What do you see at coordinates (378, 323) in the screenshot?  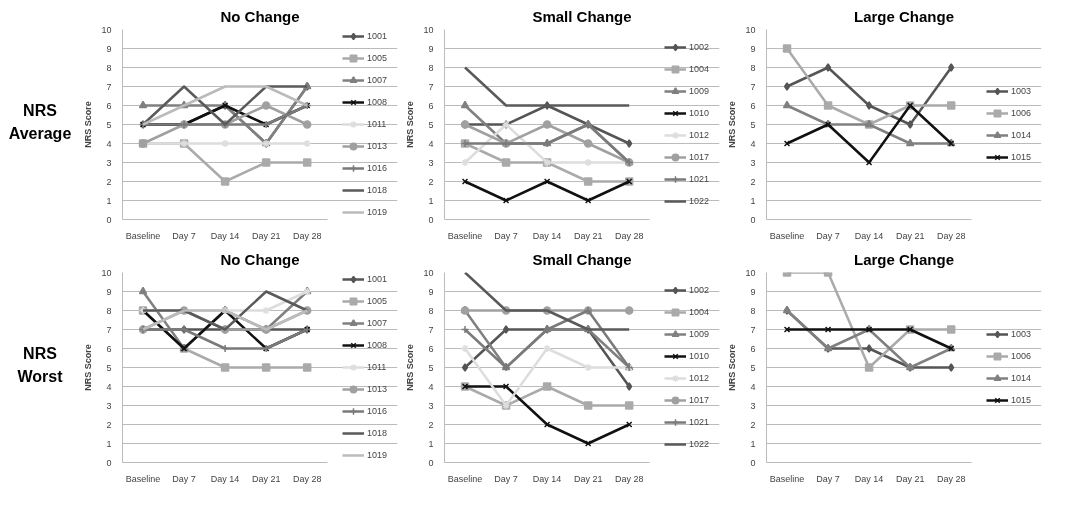 I see `legend-label: 1007` at bounding box center [378, 323].